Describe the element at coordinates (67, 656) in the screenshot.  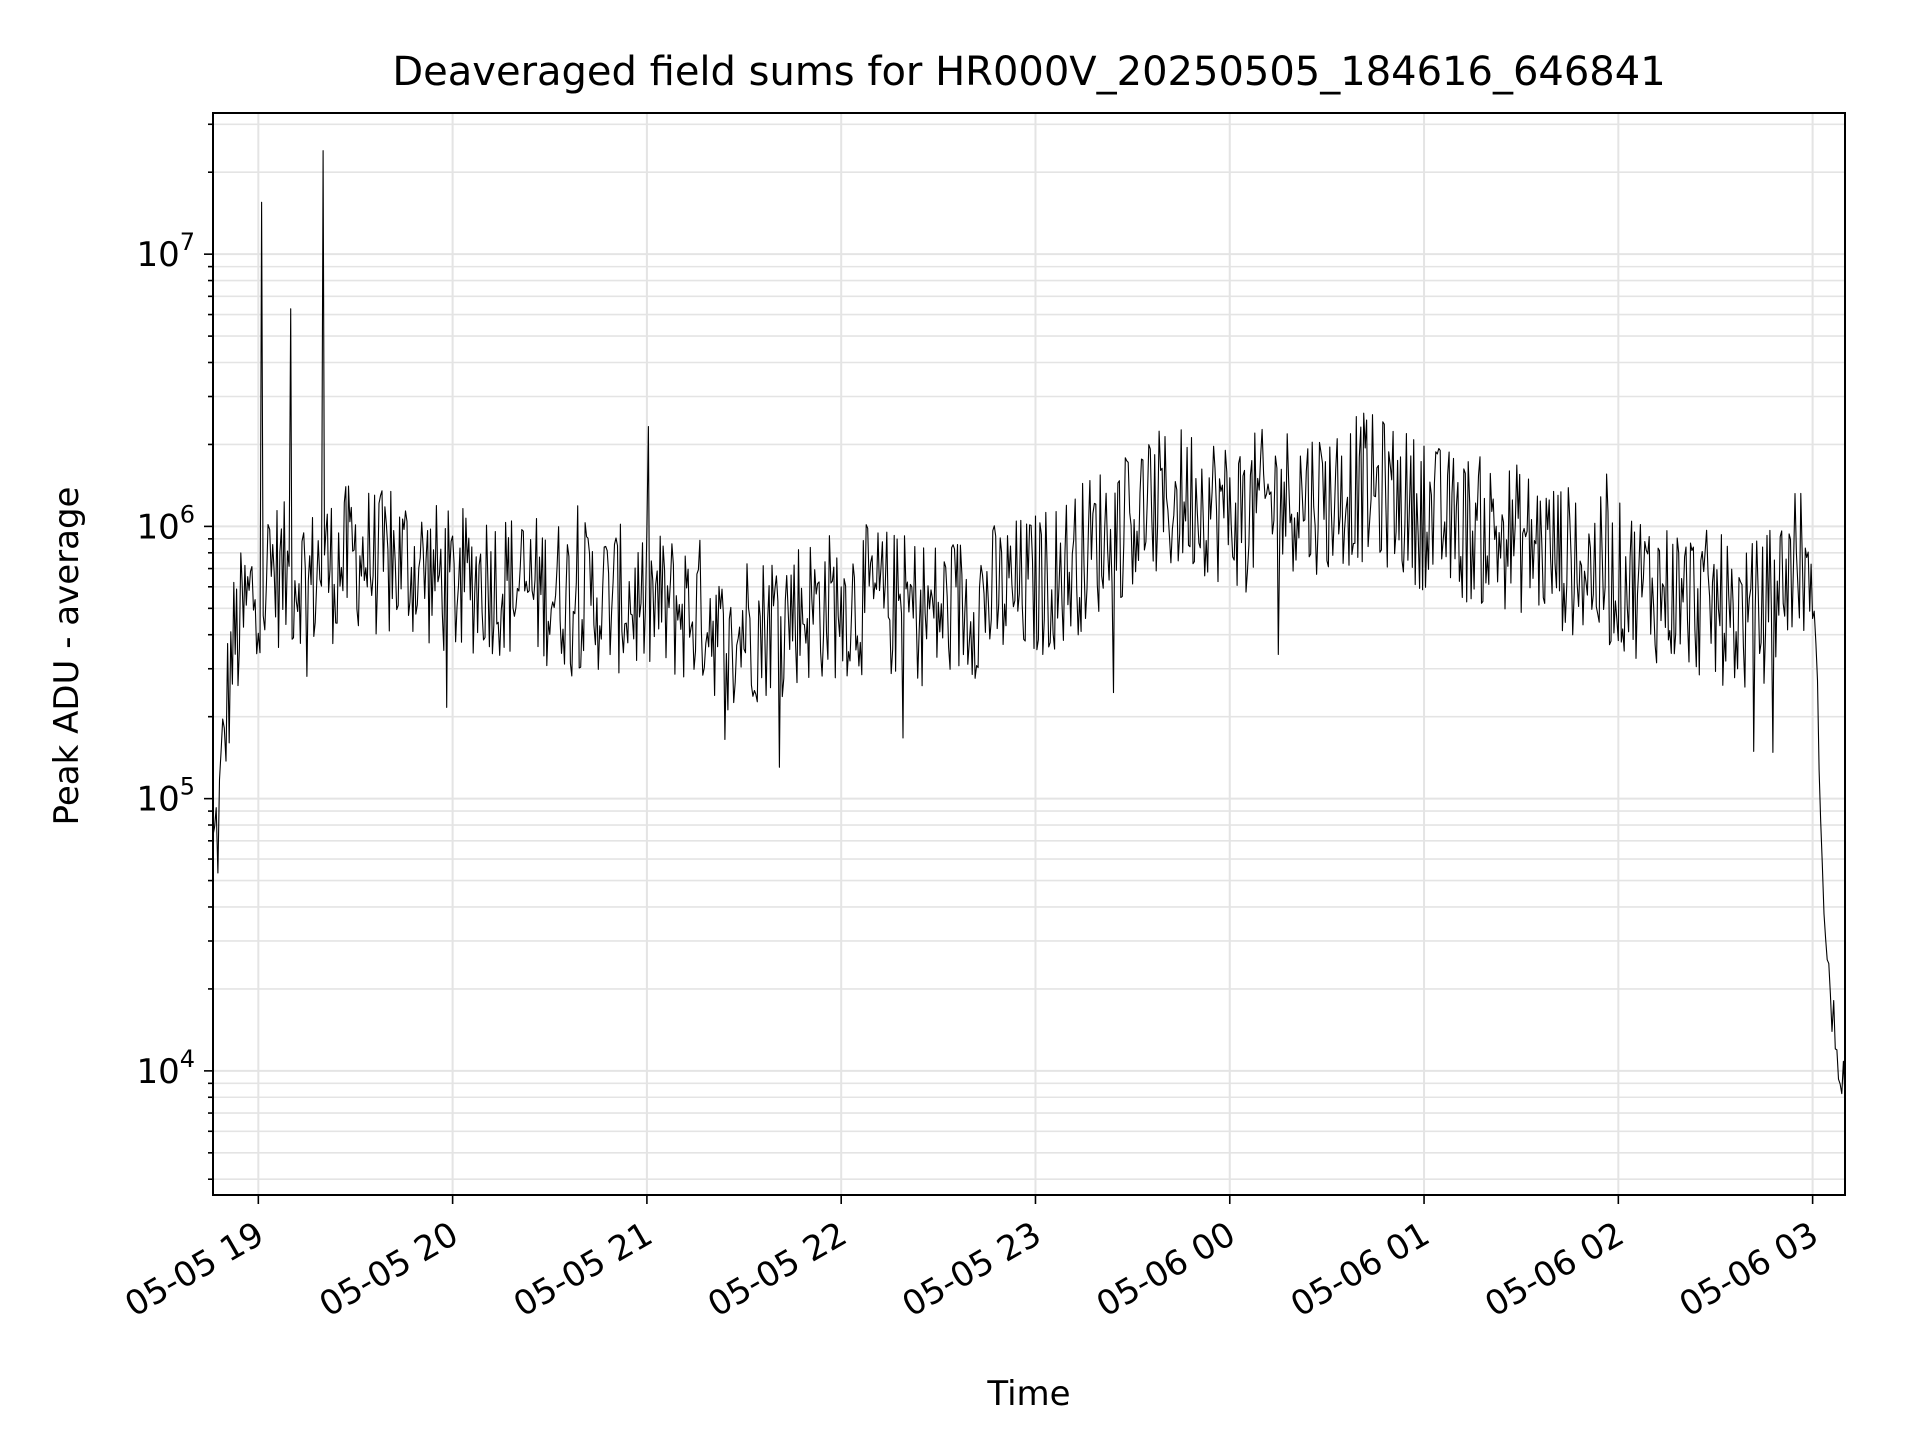
I see `y-axis-label: Peak ADU - average` at that location.